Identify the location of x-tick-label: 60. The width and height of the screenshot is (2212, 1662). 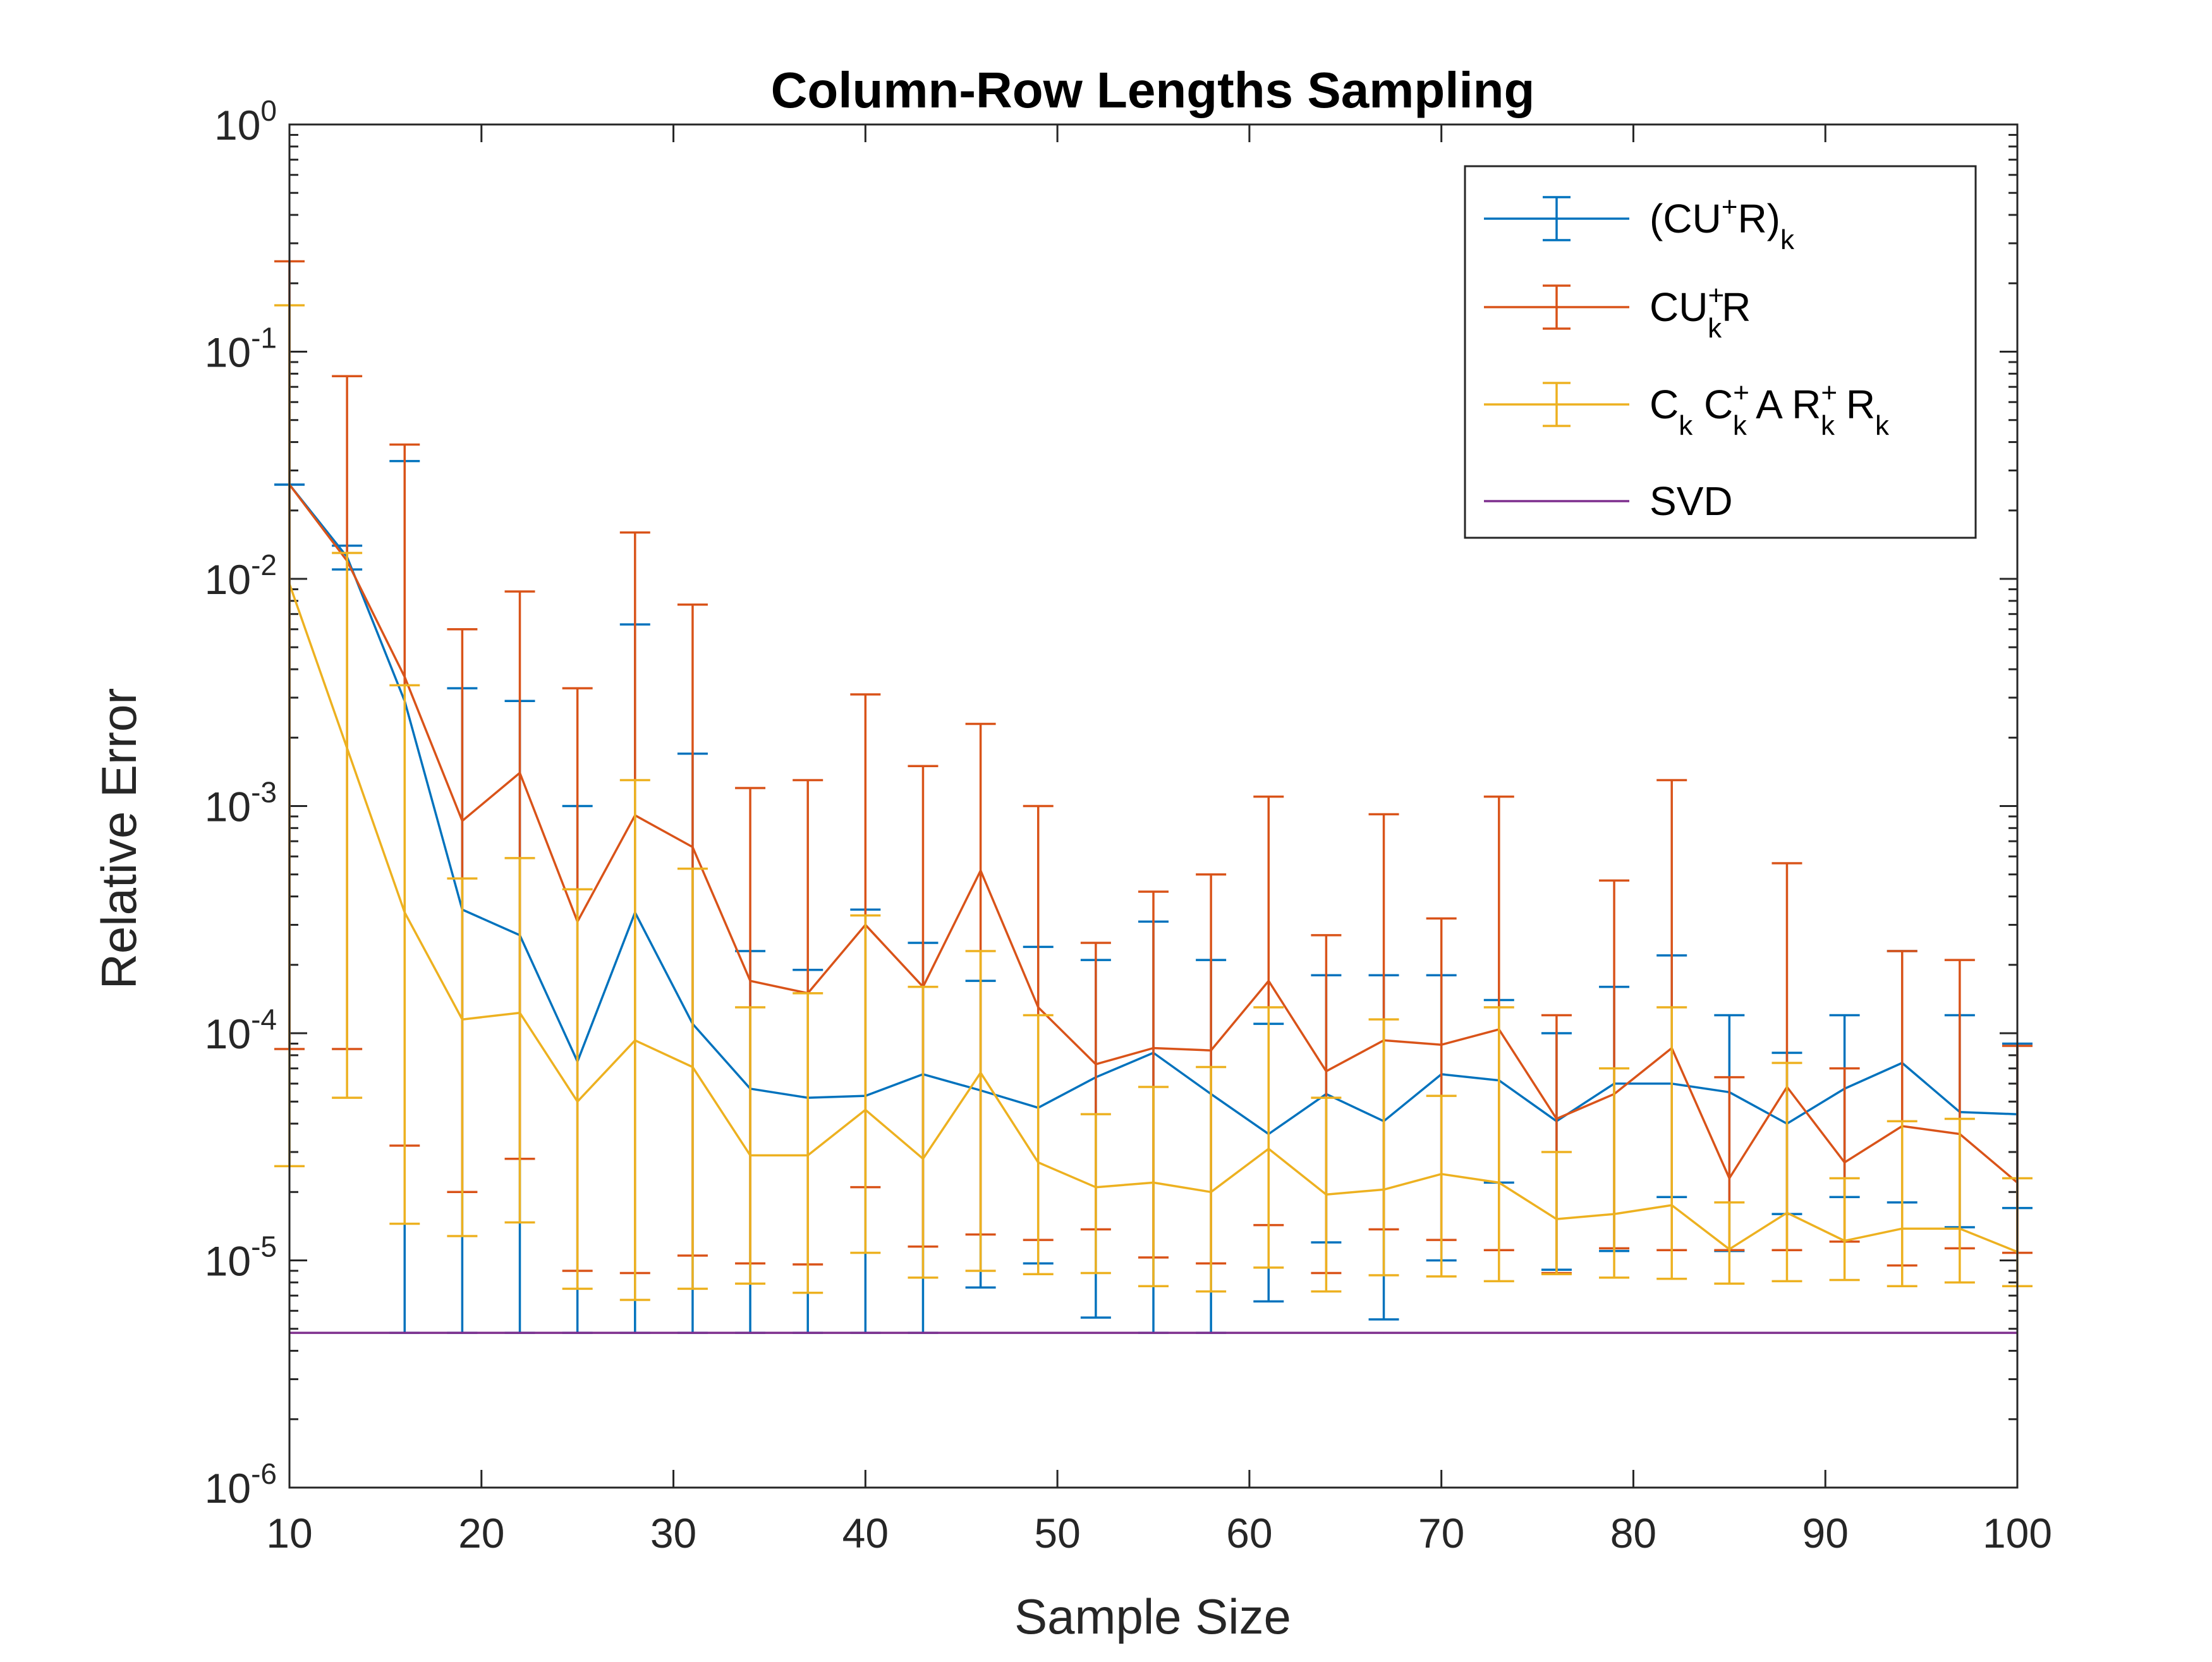
(1249, 1533).